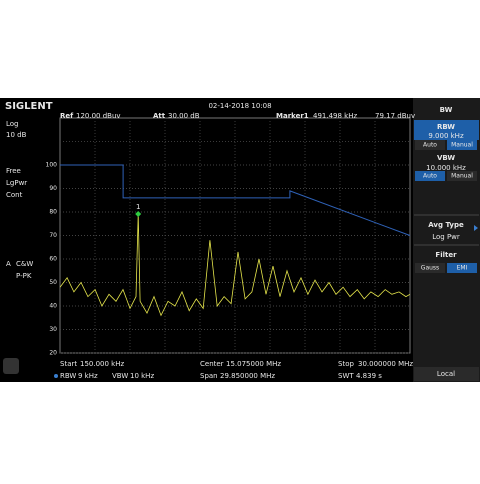  I want to click on rbw-value: 9.000 kHz, so click(446, 136).